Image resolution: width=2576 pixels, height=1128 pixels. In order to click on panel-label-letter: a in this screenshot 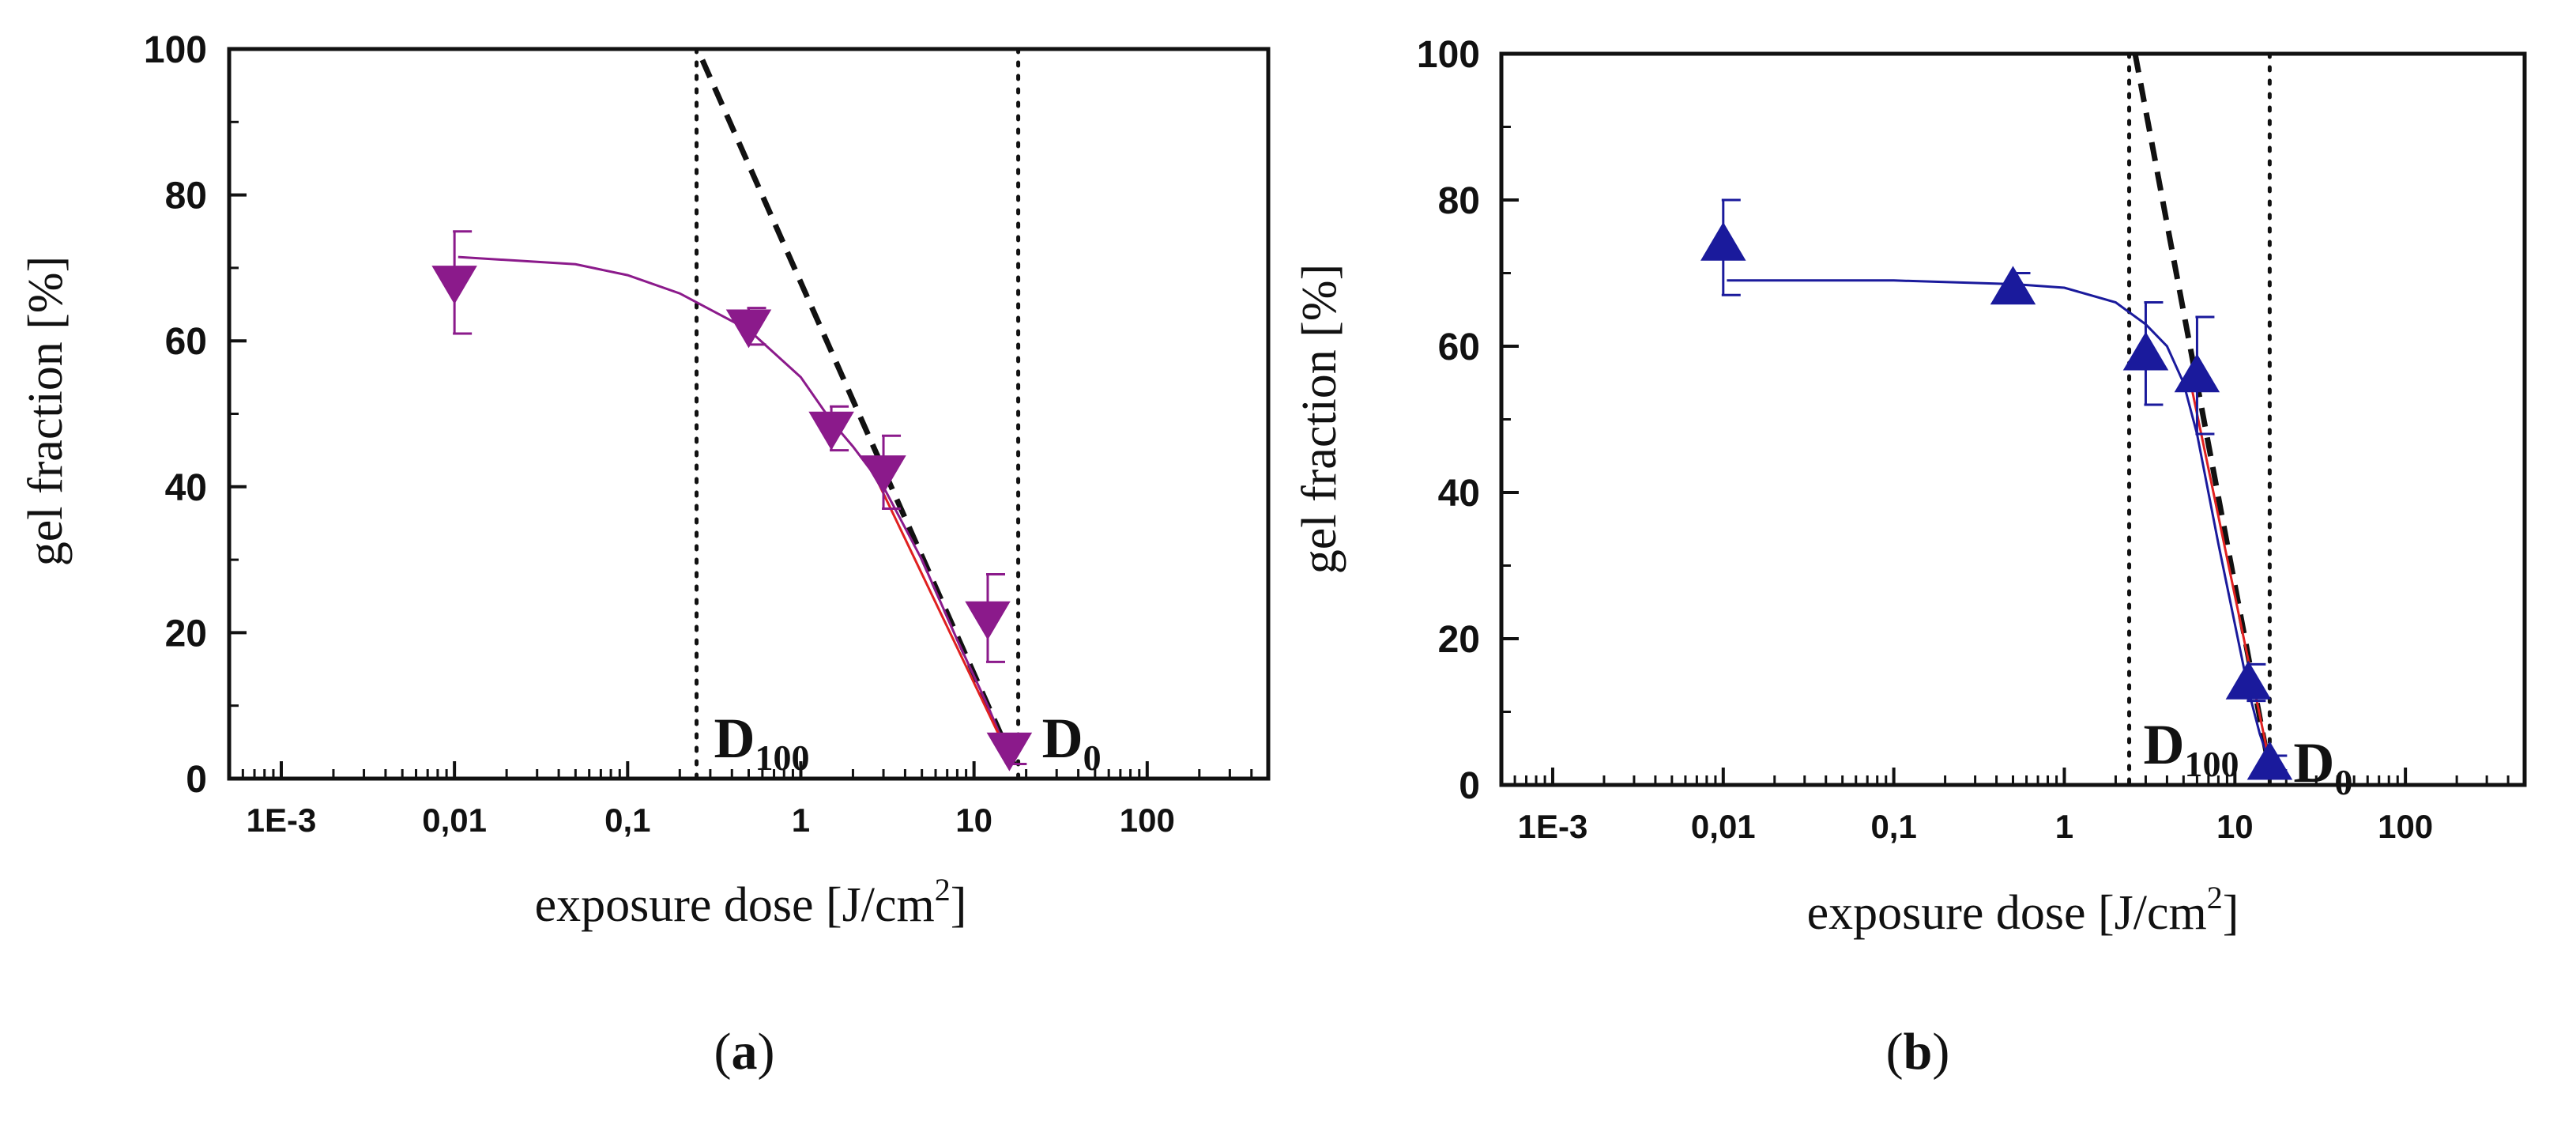, I will do `click(745, 1052)`.